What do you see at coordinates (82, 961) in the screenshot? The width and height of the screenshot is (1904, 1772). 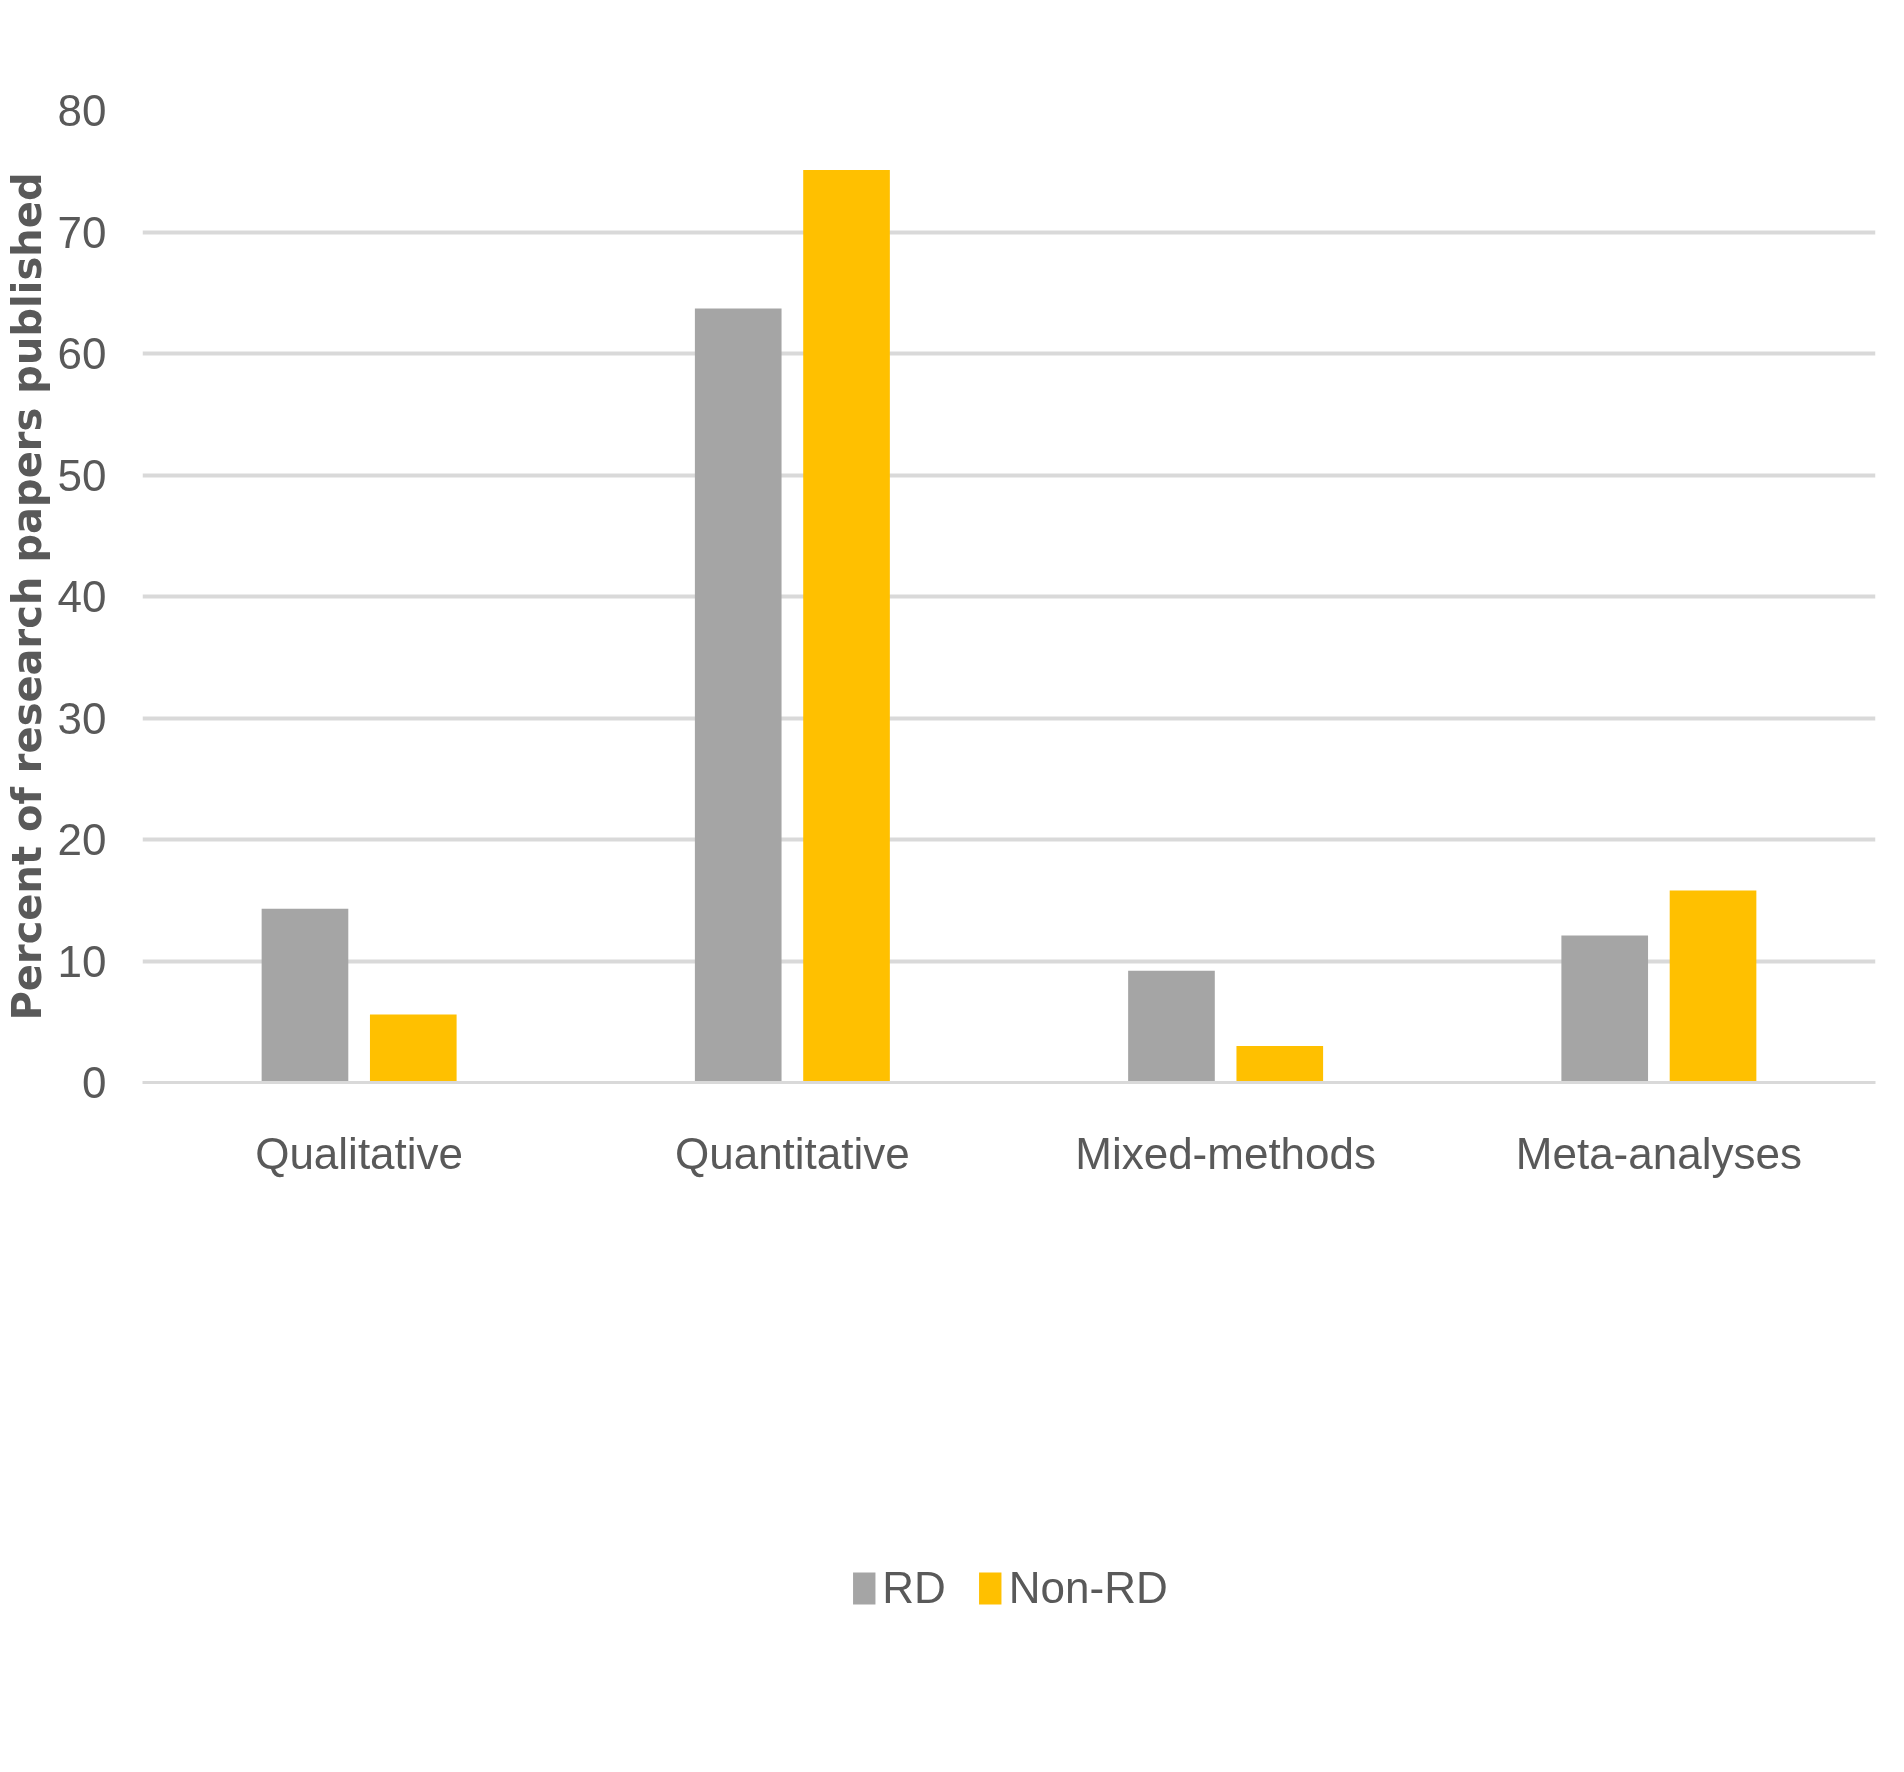 I see `y-tick-label: 10` at bounding box center [82, 961].